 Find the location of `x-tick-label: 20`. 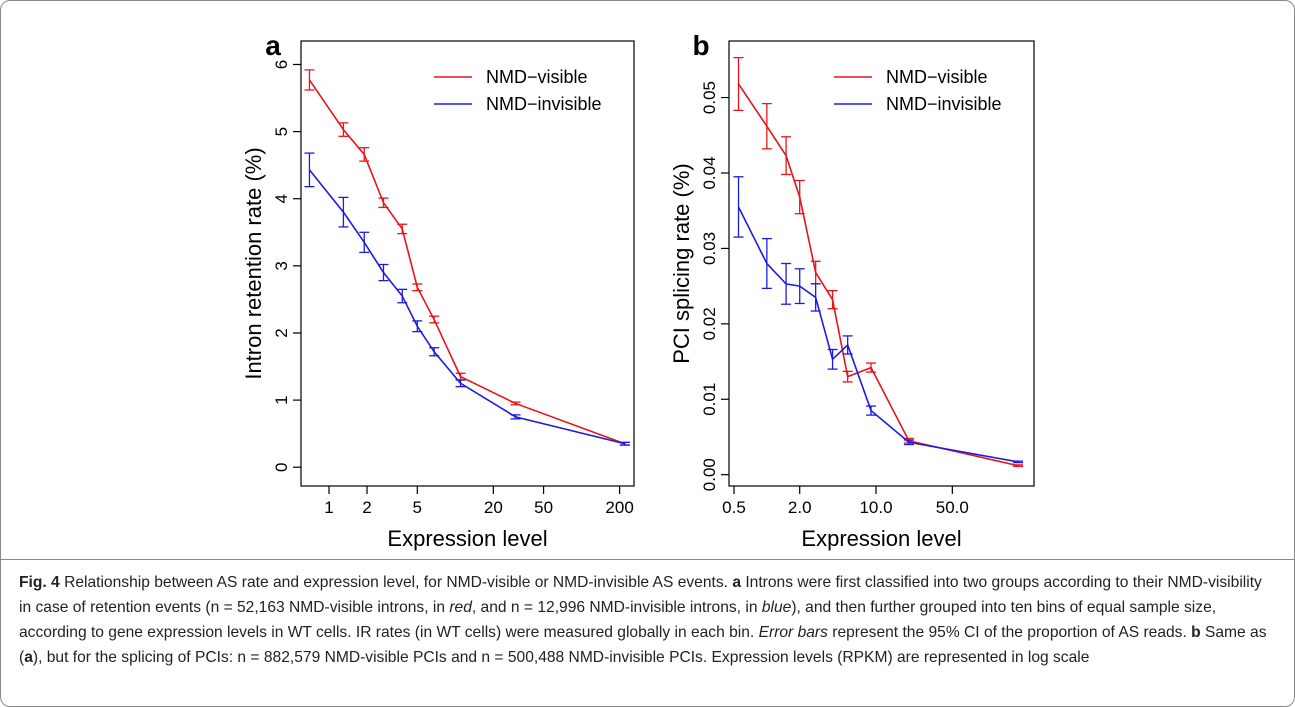

x-tick-label: 20 is located at coordinates (493, 507).